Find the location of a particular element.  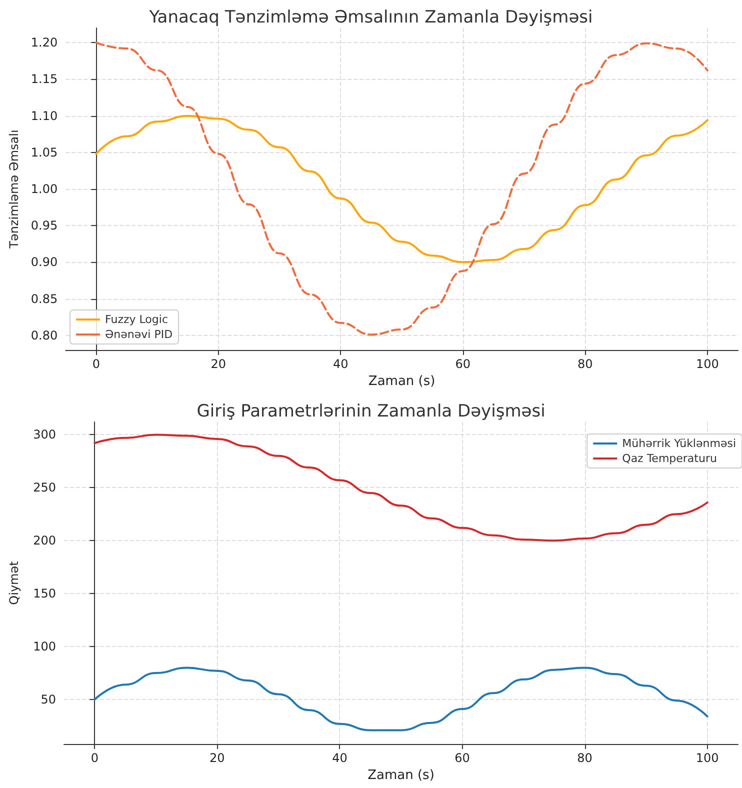

y-tick-label: 100 is located at coordinates (44, 647).